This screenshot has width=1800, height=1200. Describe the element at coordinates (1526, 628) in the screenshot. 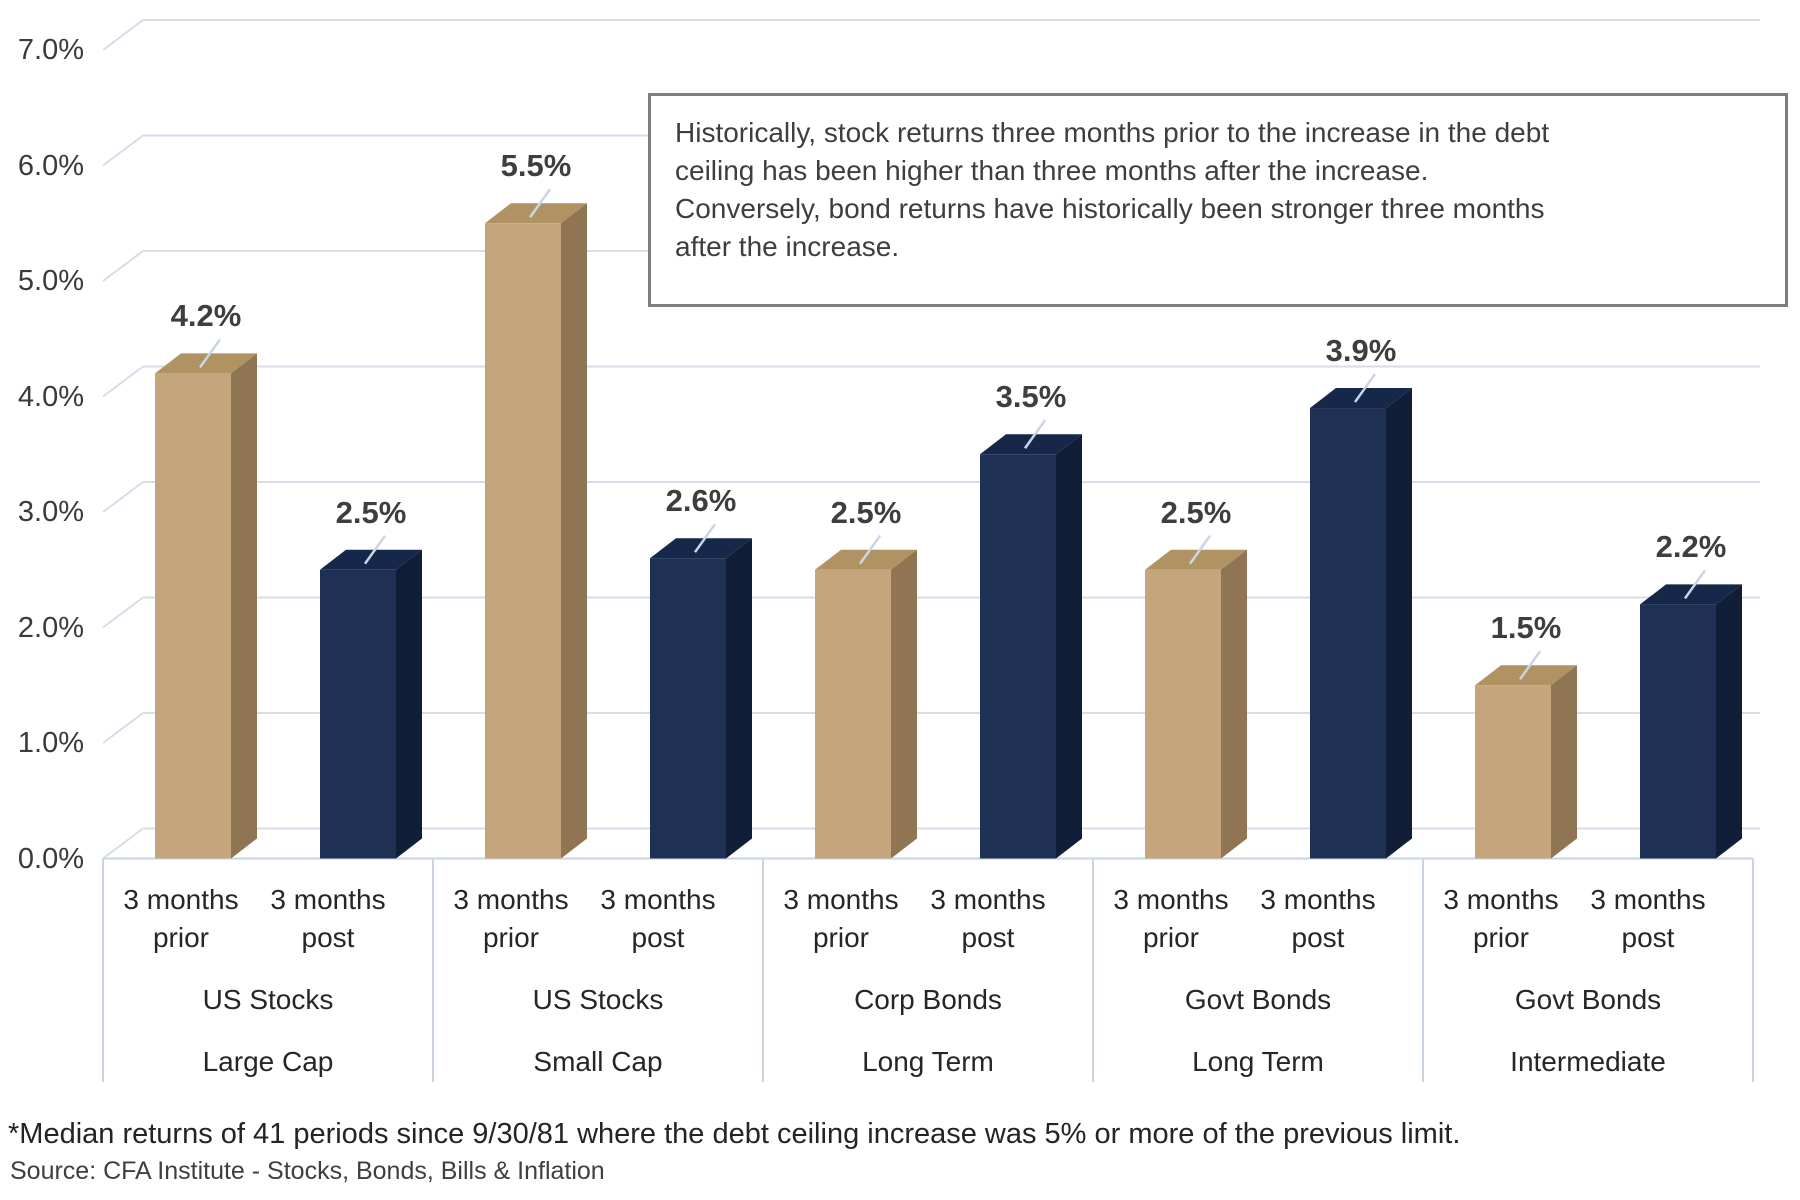

I see `bar-prior-g5-value-label: 1.5%` at that location.